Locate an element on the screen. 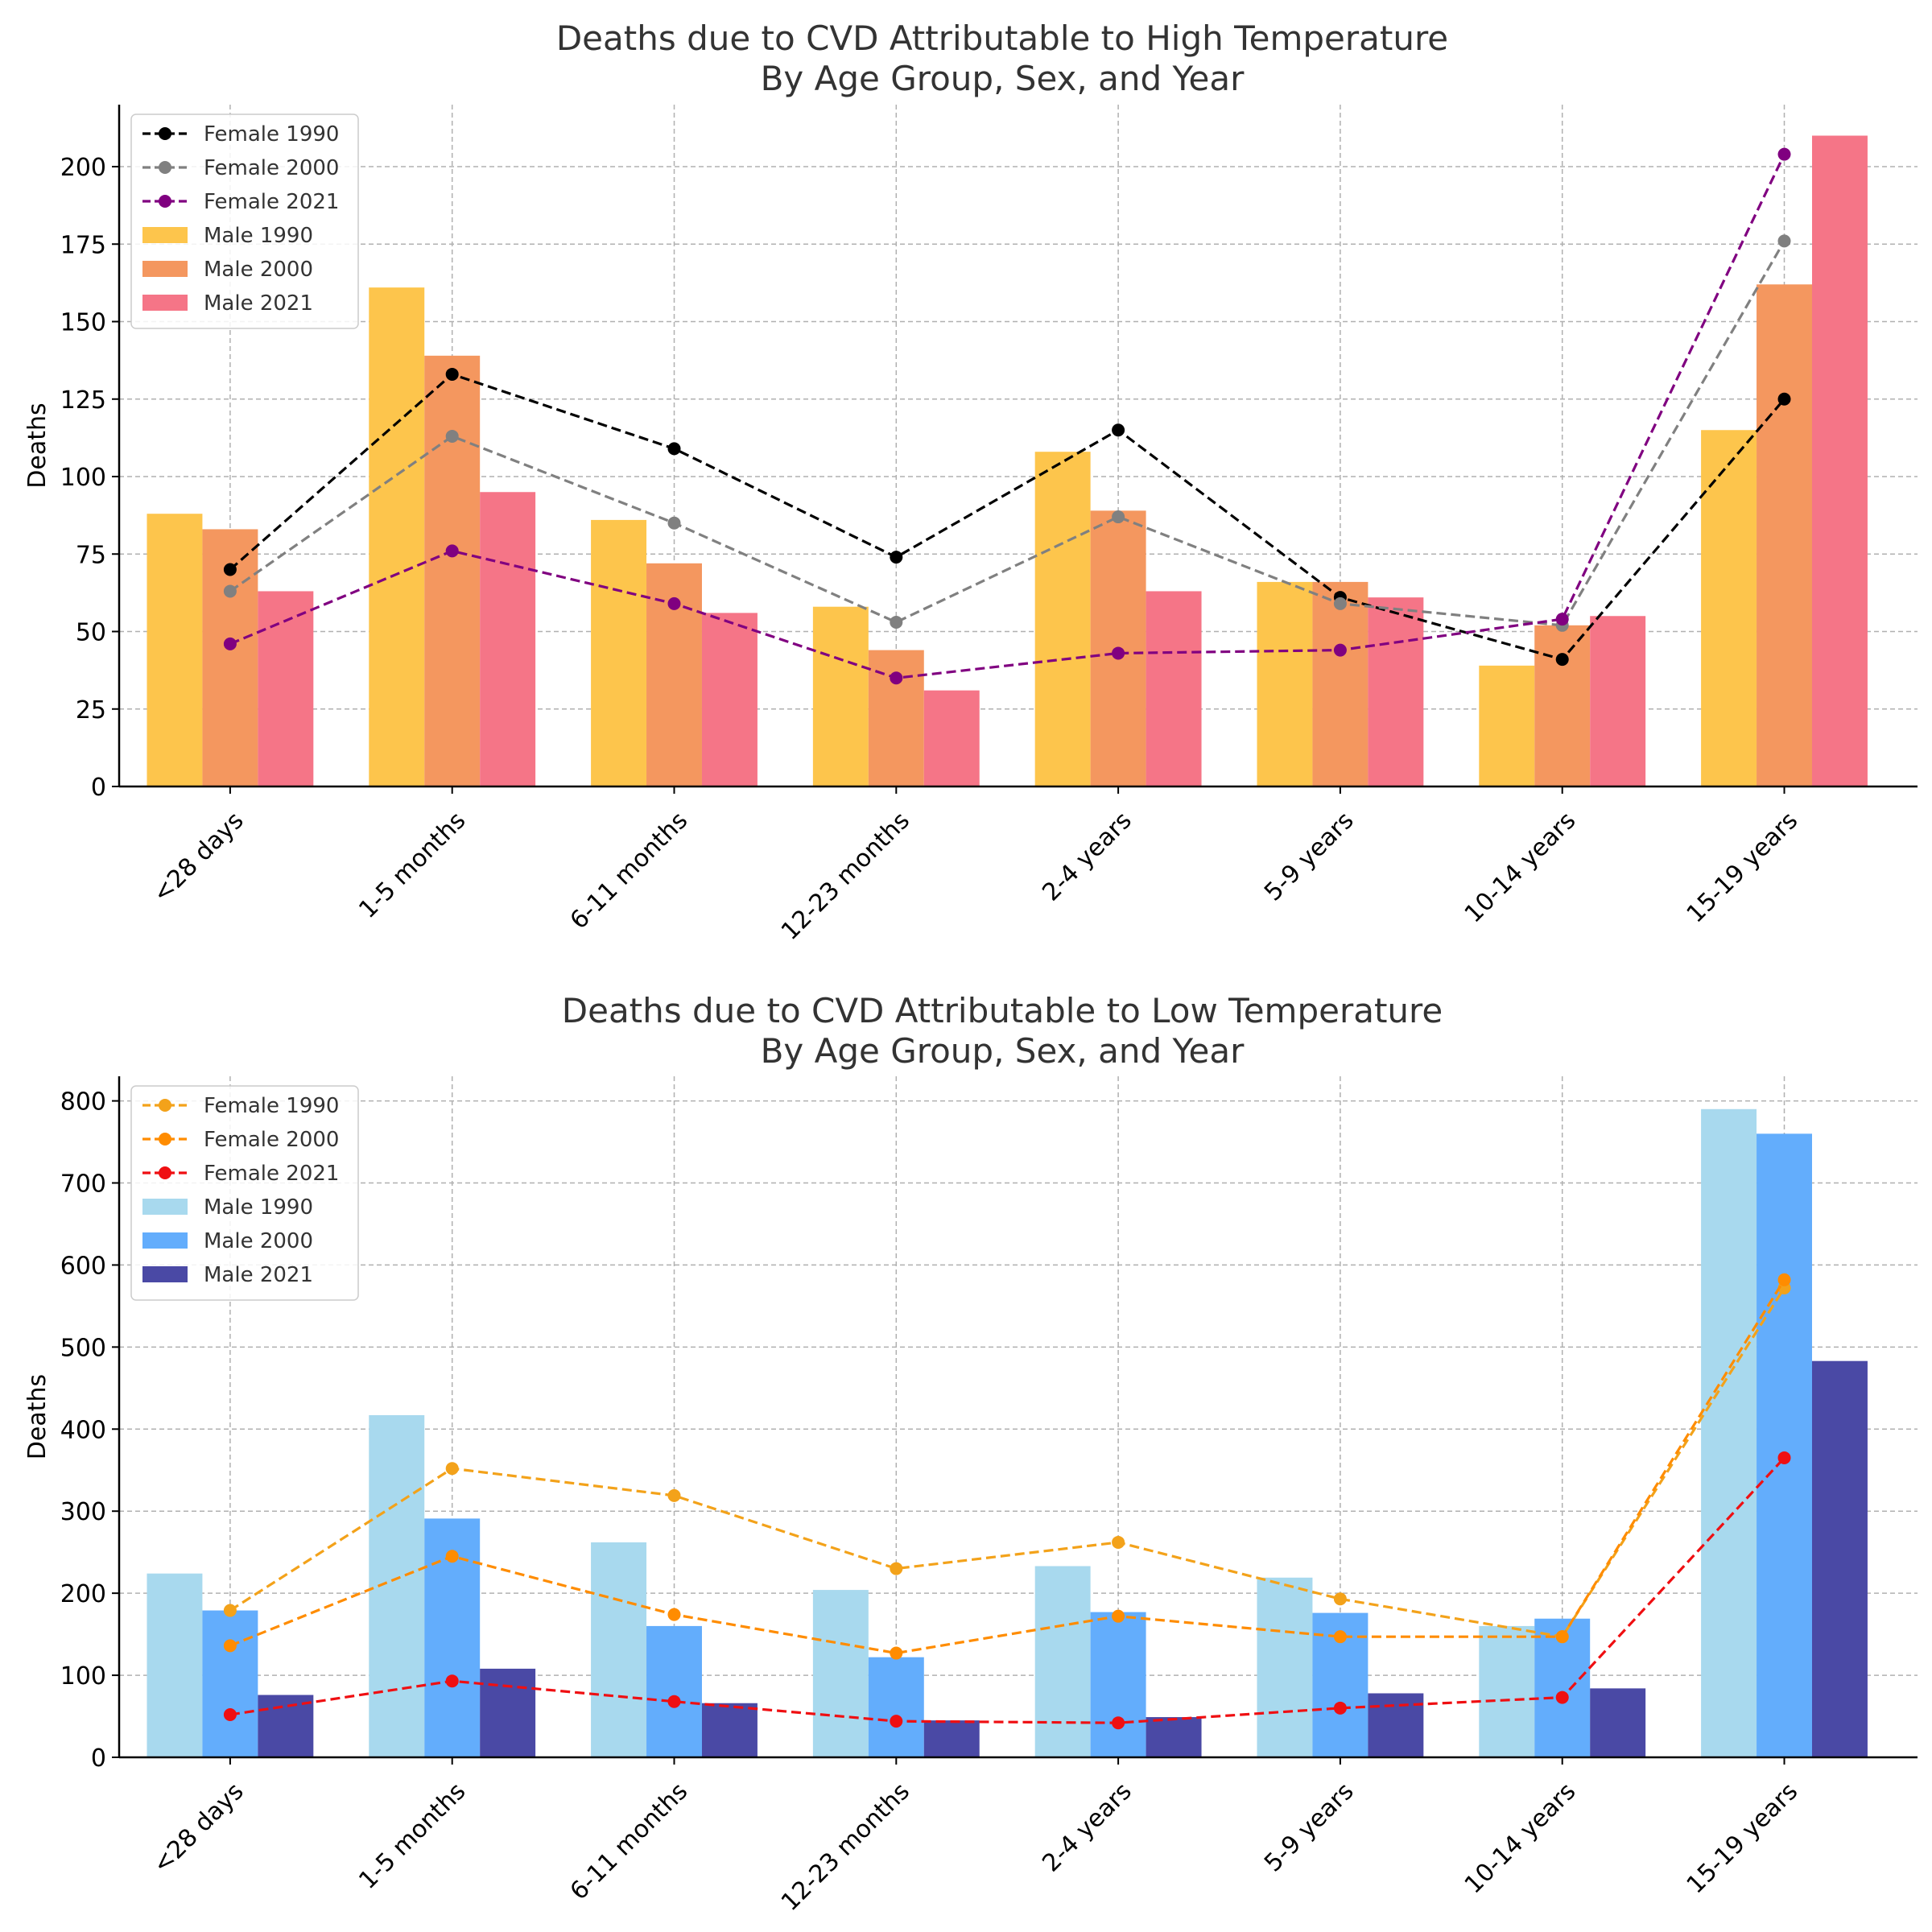 The image size is (1932, 1932). y-tick-label: 75 is located at coordinates (91, 555).